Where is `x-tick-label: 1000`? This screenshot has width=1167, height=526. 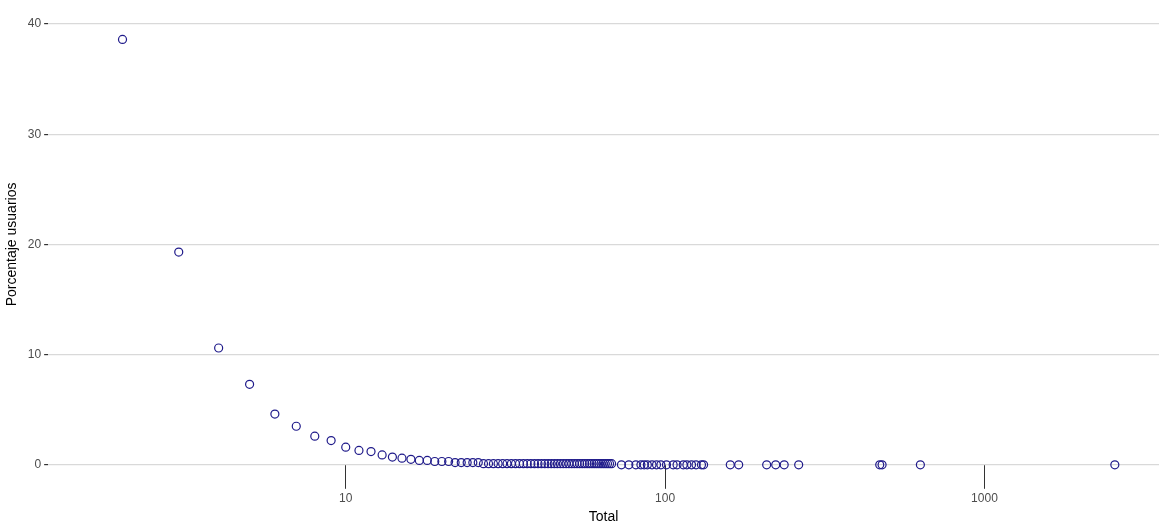
x-tick-label: 1000 is located at coordinates (985, 498).